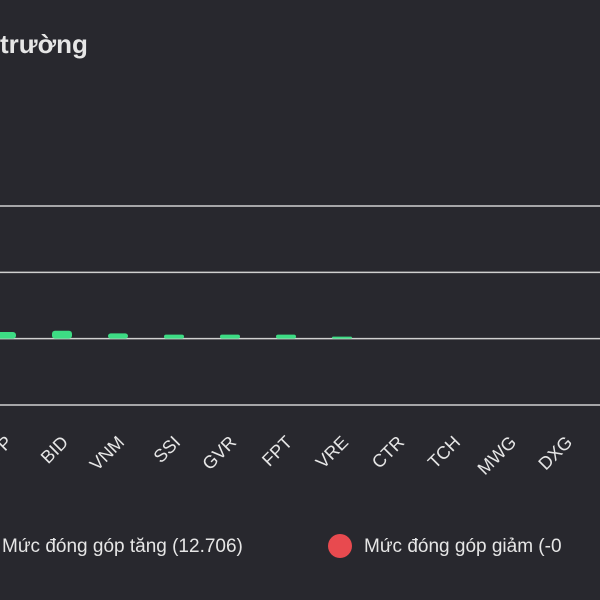 The height and width of the screenshot is (600, 600). Describe the element at coordinates (44, 44) in the screenshot. I see `chart-title: trường` at that location.